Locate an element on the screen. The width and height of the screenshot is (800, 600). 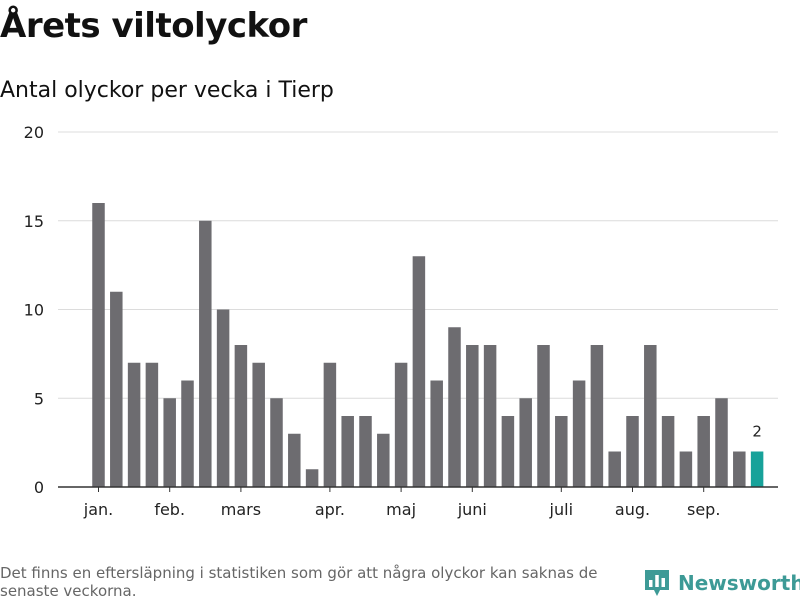
chart-subtitle: Antal olyckor per vecka i Tierp is located at coordinates (167, 90).